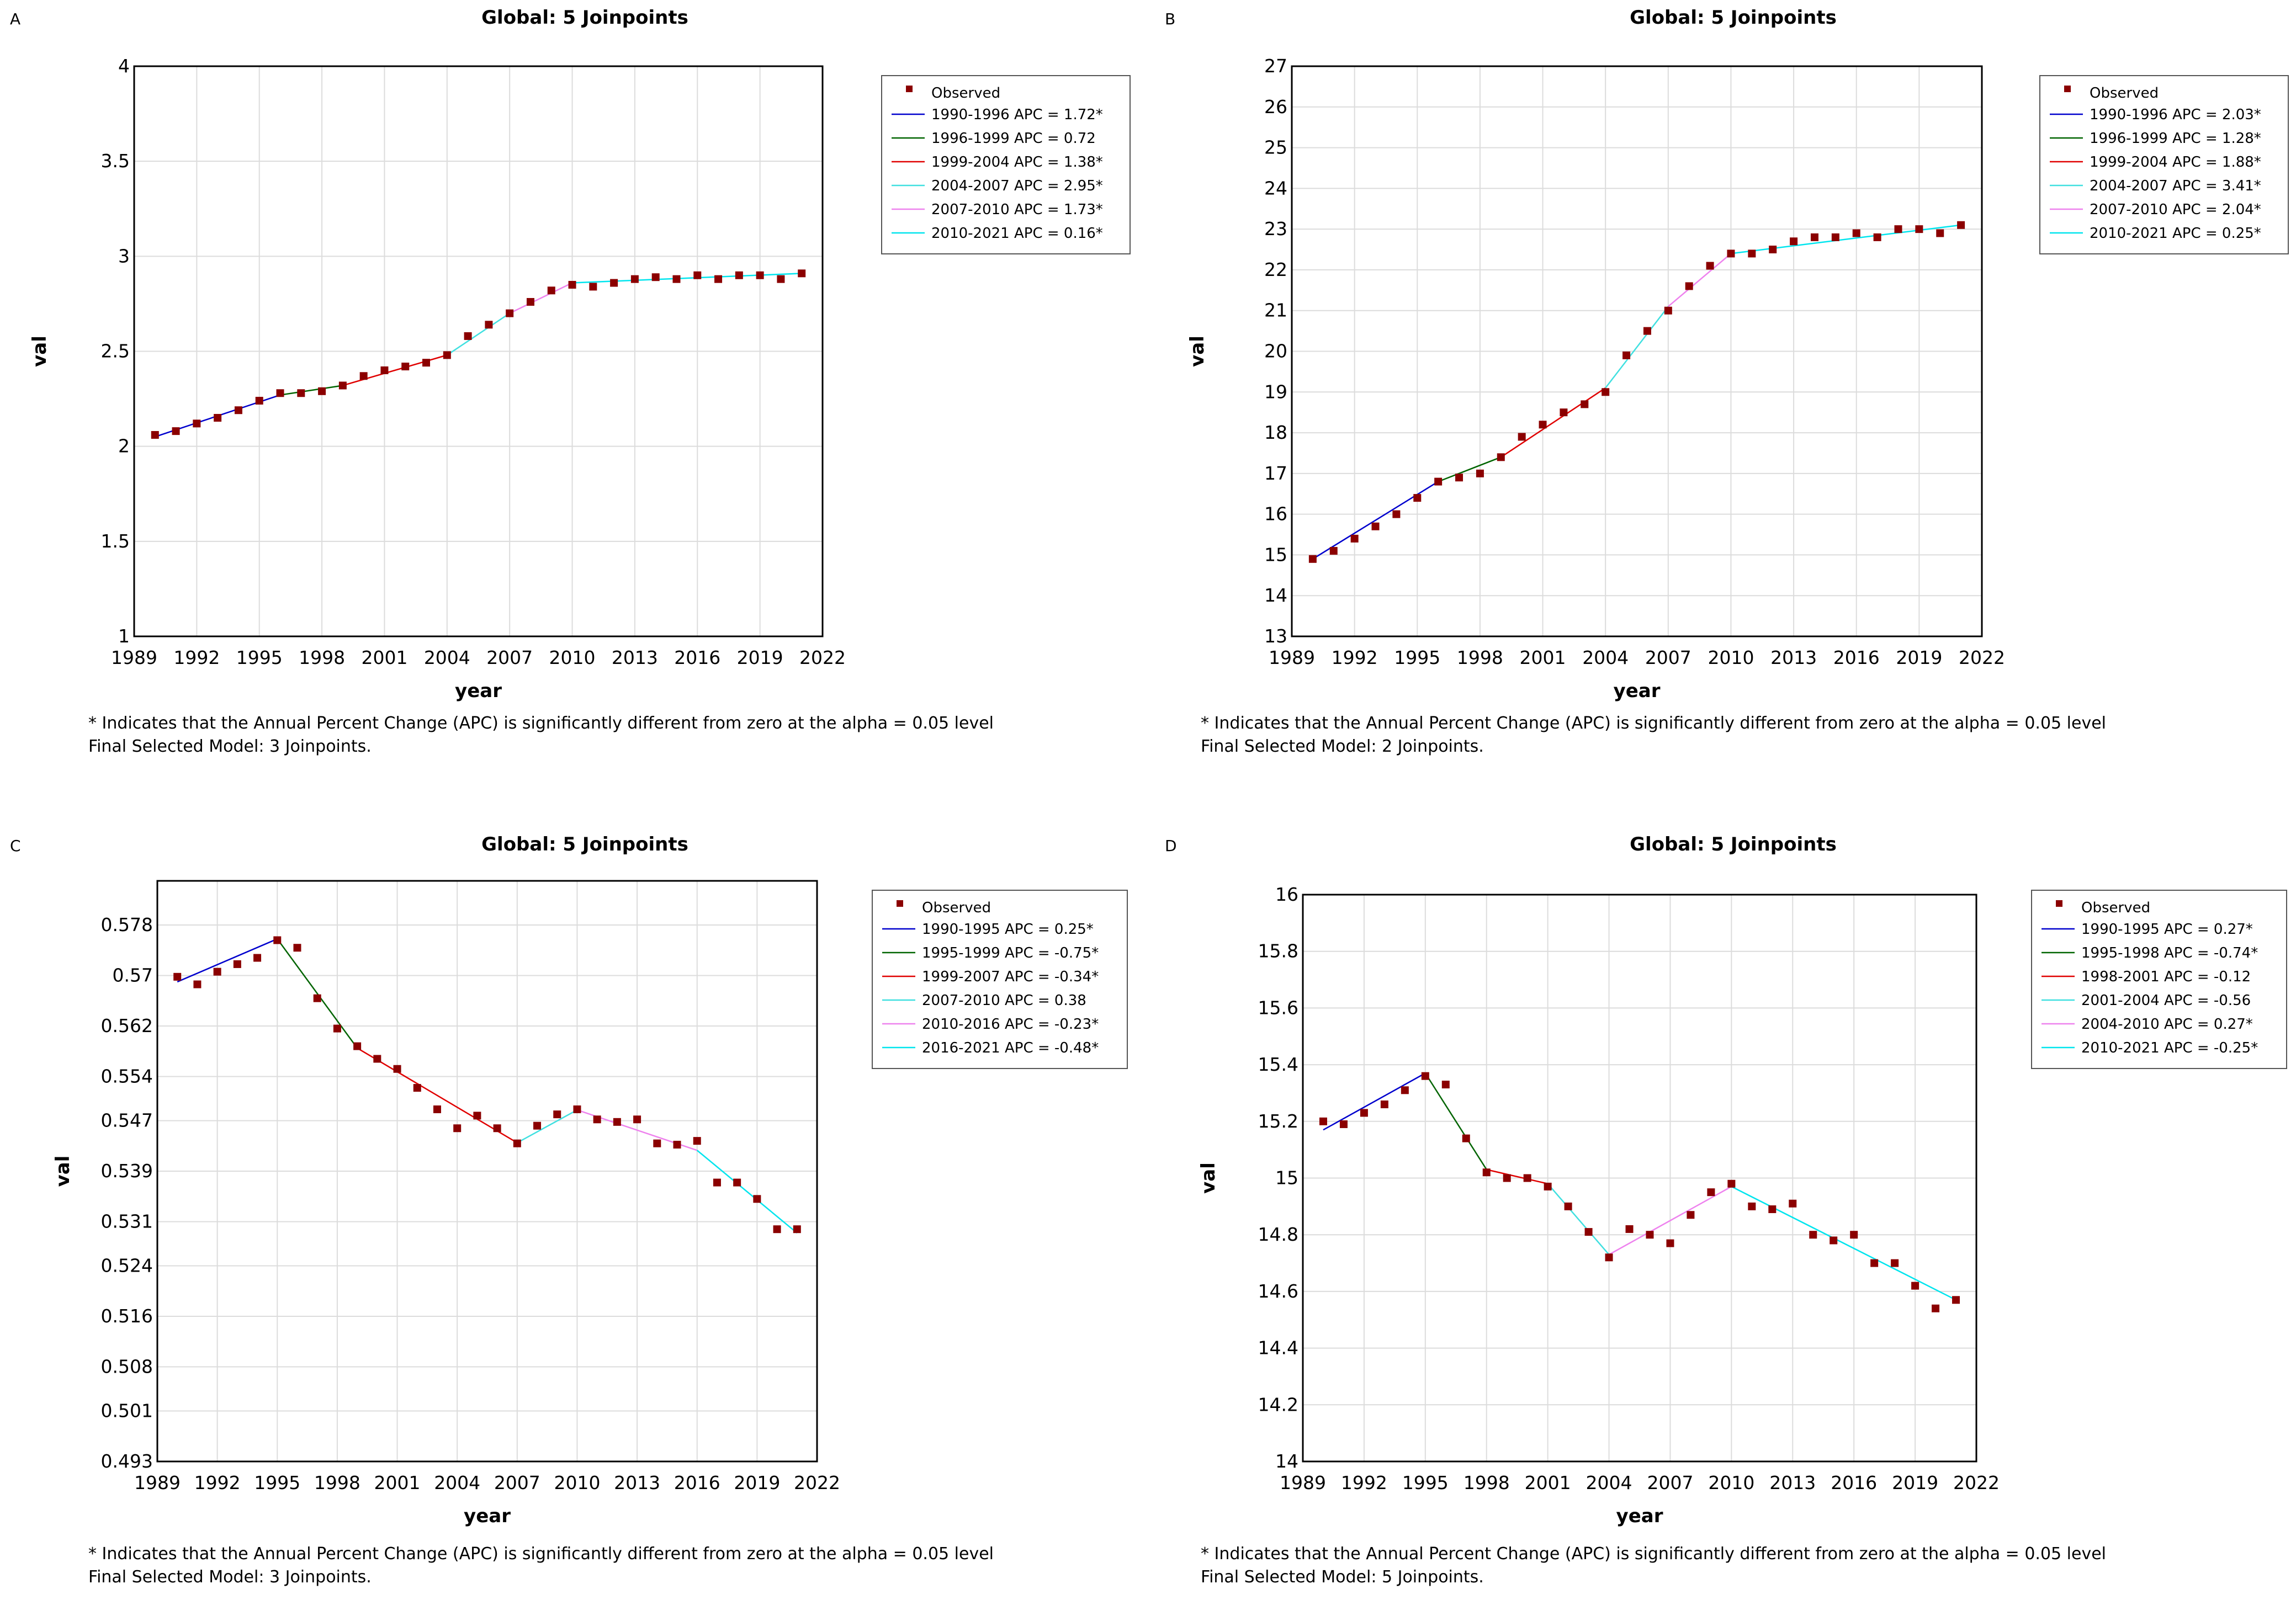 Image resolution: width=2296 pixels, height=1600 pixels. I want to click on legend-segment-label: 2004-2007 APC = 3.41*, so click(2175, 186).